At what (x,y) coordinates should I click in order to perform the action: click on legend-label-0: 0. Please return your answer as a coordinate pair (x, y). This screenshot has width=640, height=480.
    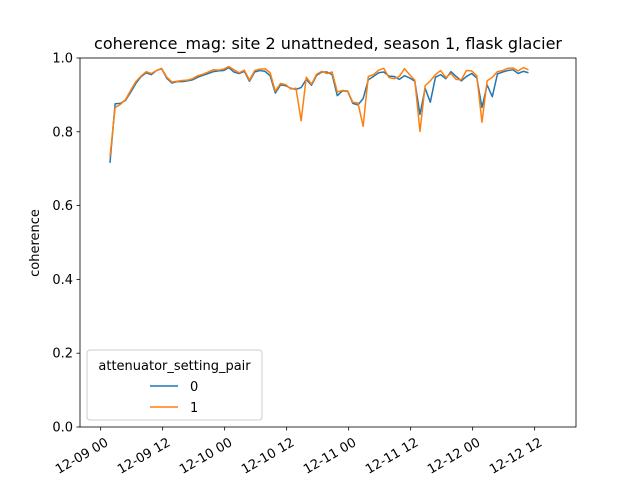
    Looking at the image, I should click on (194, 387).